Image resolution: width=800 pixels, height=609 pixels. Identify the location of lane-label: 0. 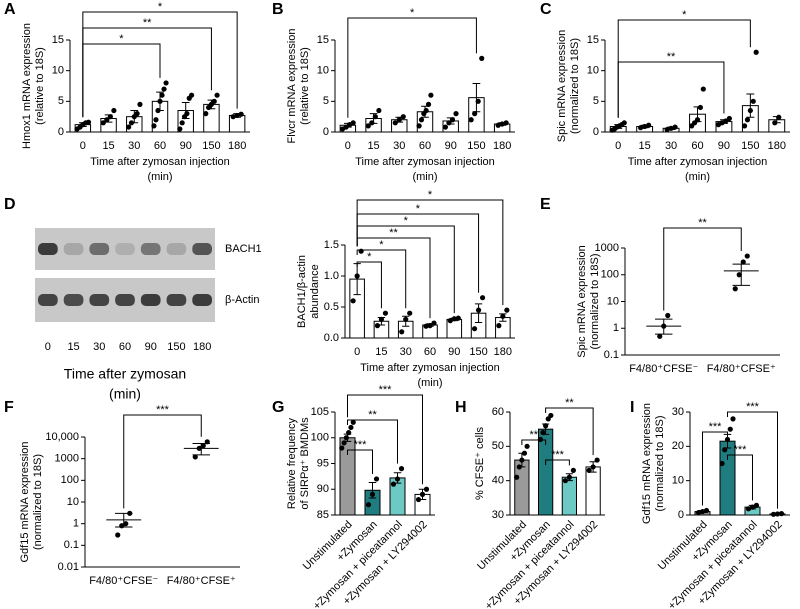
(48, 347).